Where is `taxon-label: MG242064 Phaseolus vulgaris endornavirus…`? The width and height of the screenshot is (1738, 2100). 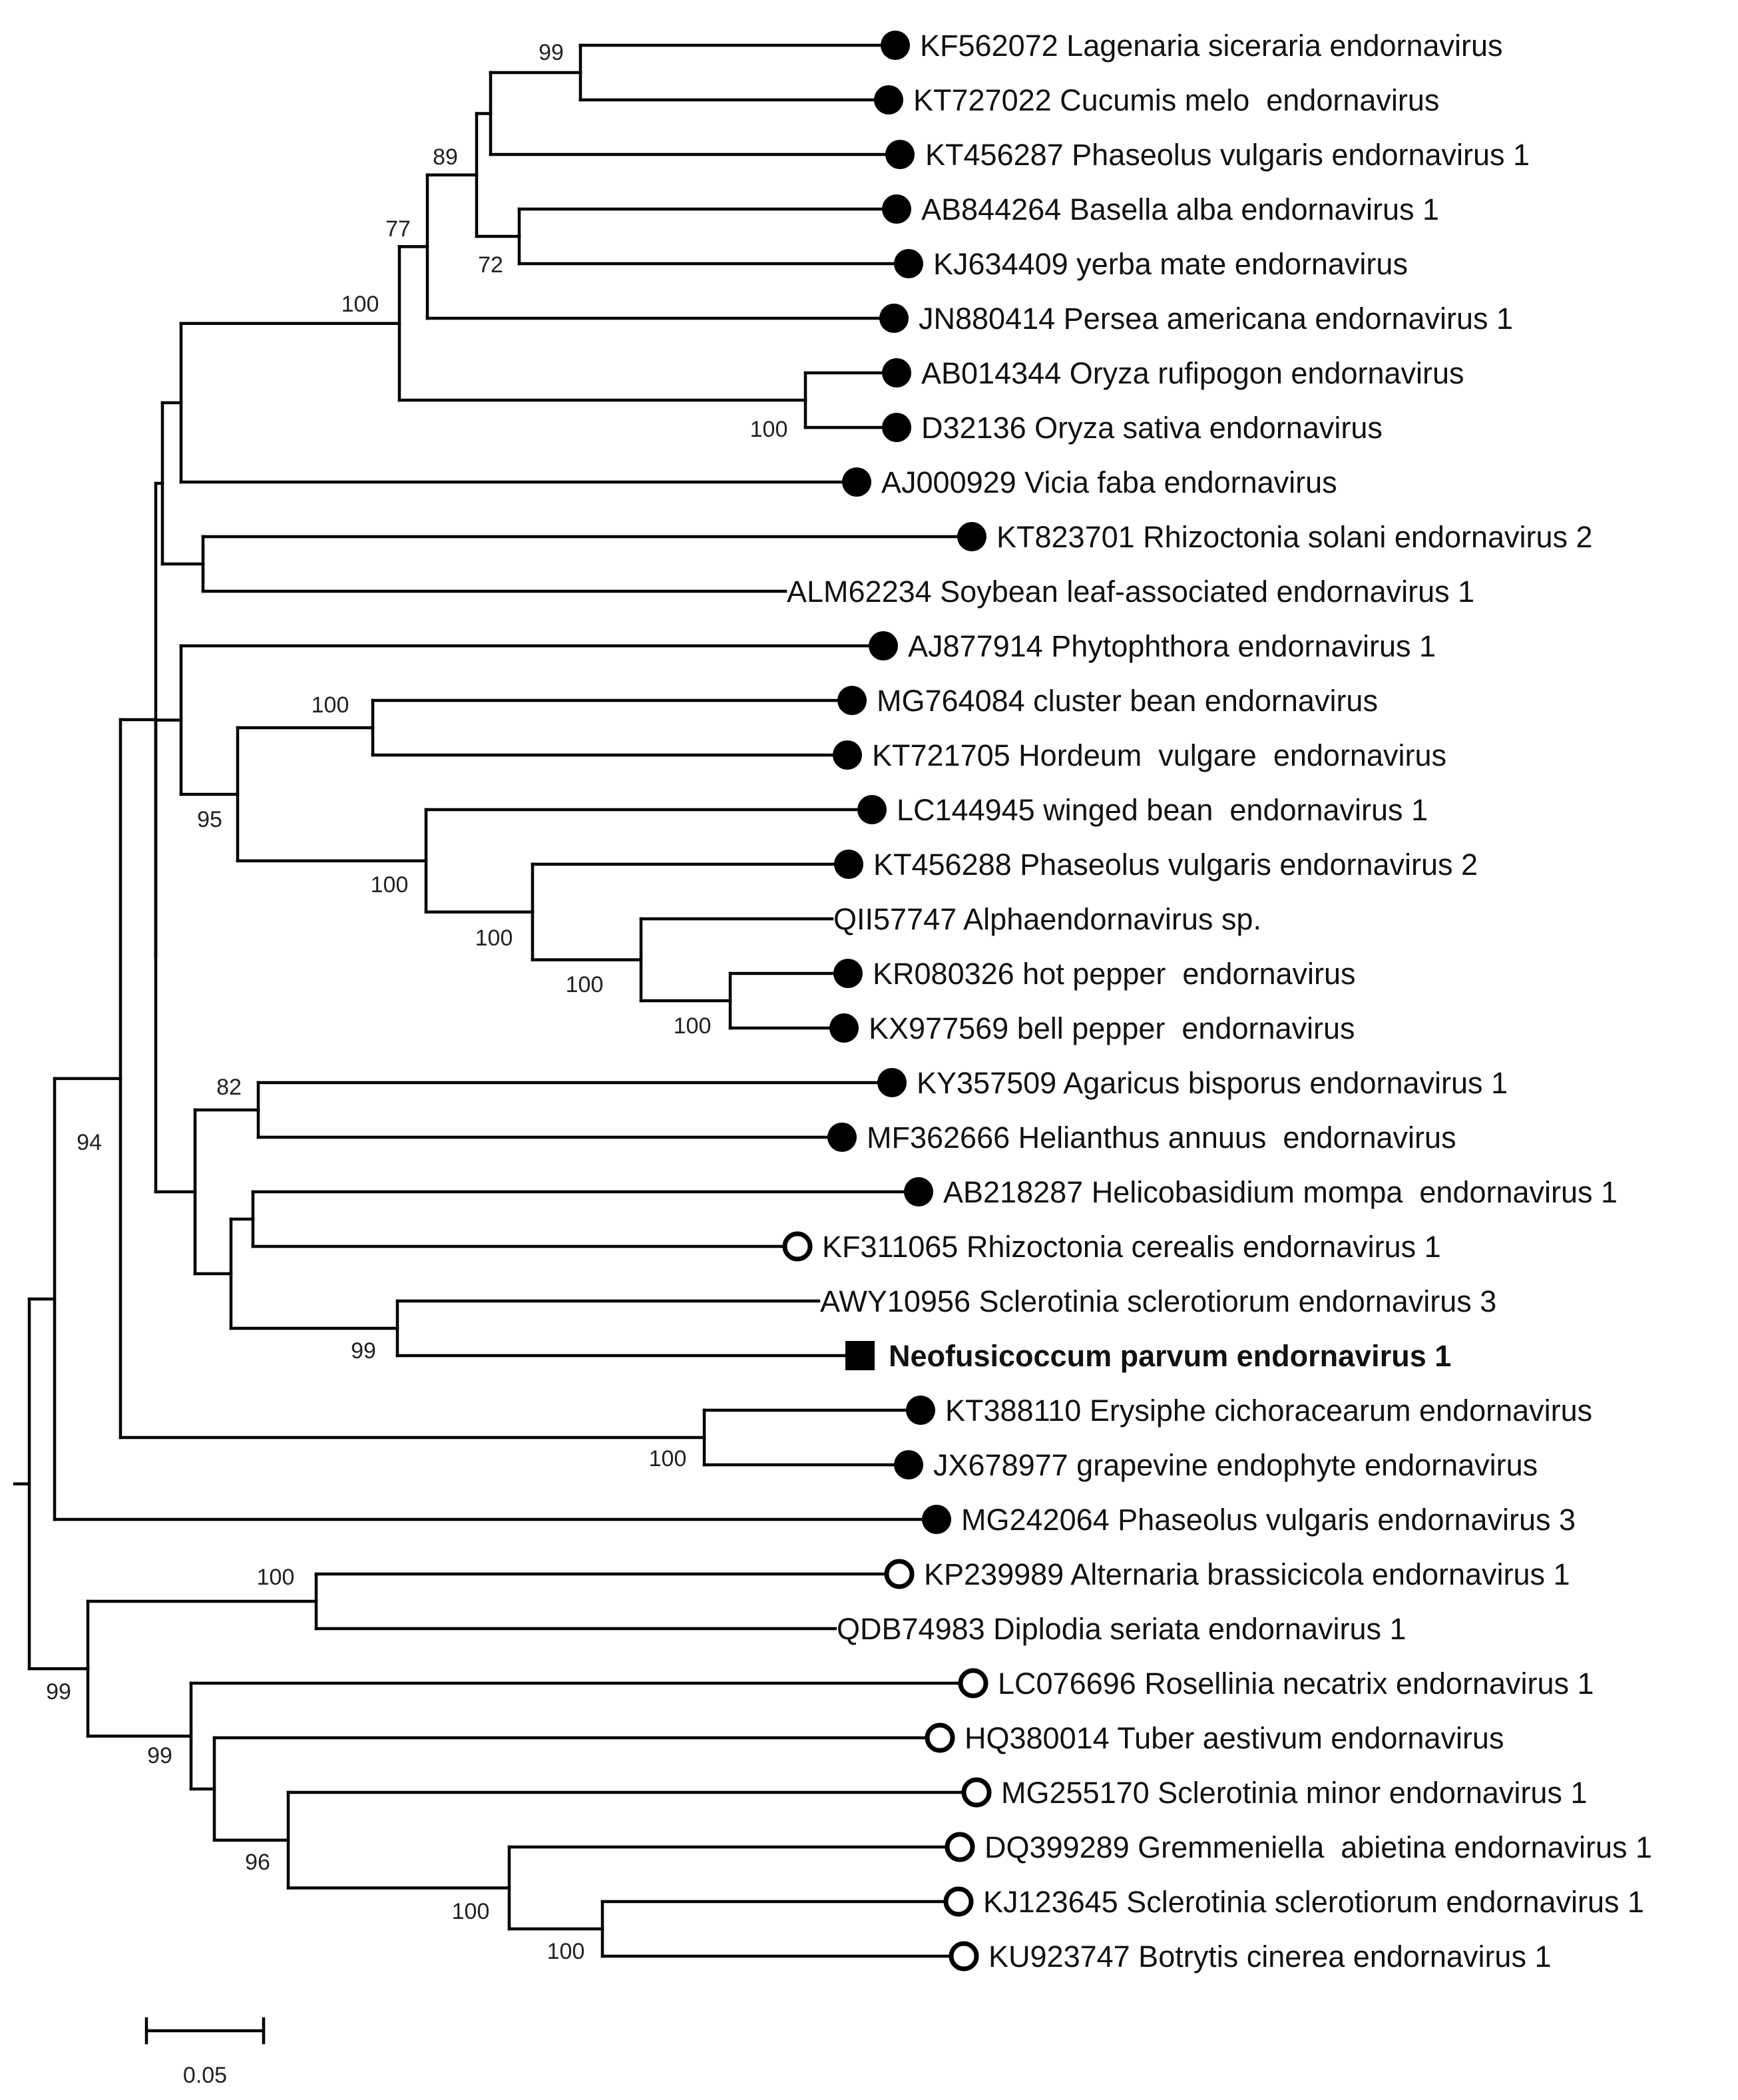 taxon-label: MG242064 Phaseolus vulgaris endornavirus… is located at coordinates (1268, 1520).